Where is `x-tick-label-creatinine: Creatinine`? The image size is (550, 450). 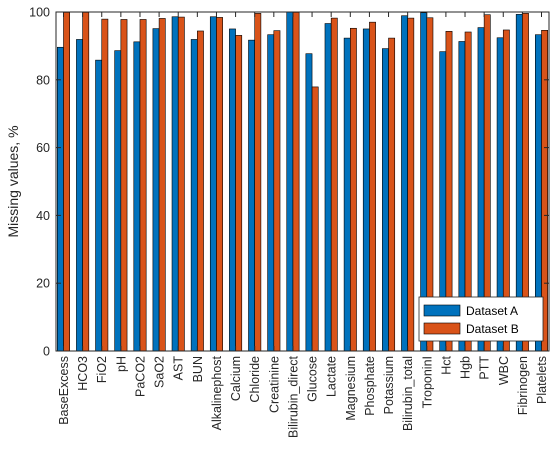 x-tick-label-creatinine: Creatinine is located at coordinates (274, 384).